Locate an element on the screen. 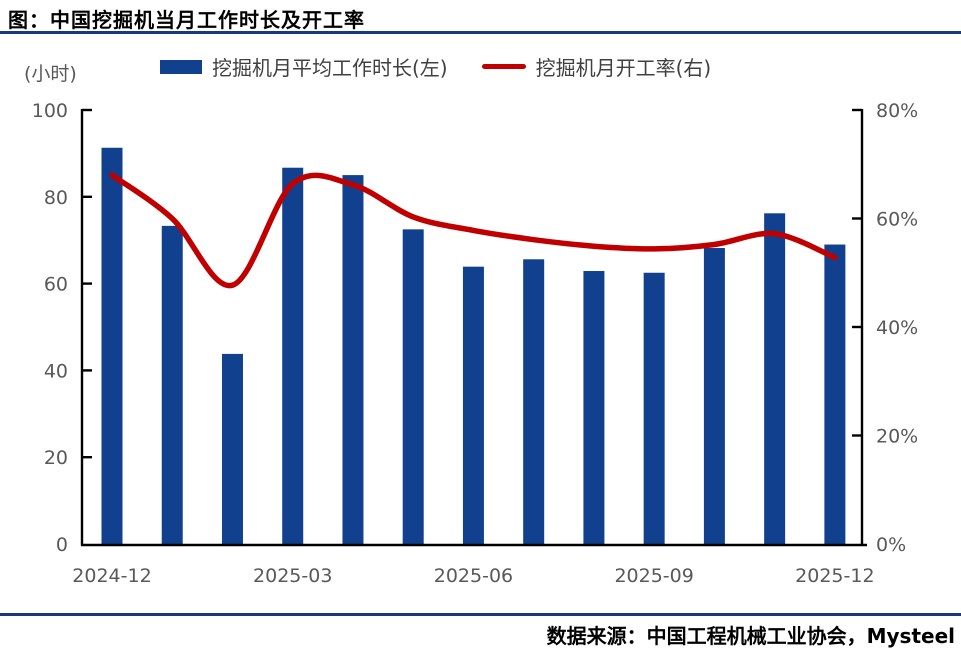  left-axis-tick-label: 100 is located at coordinates (50, 111).